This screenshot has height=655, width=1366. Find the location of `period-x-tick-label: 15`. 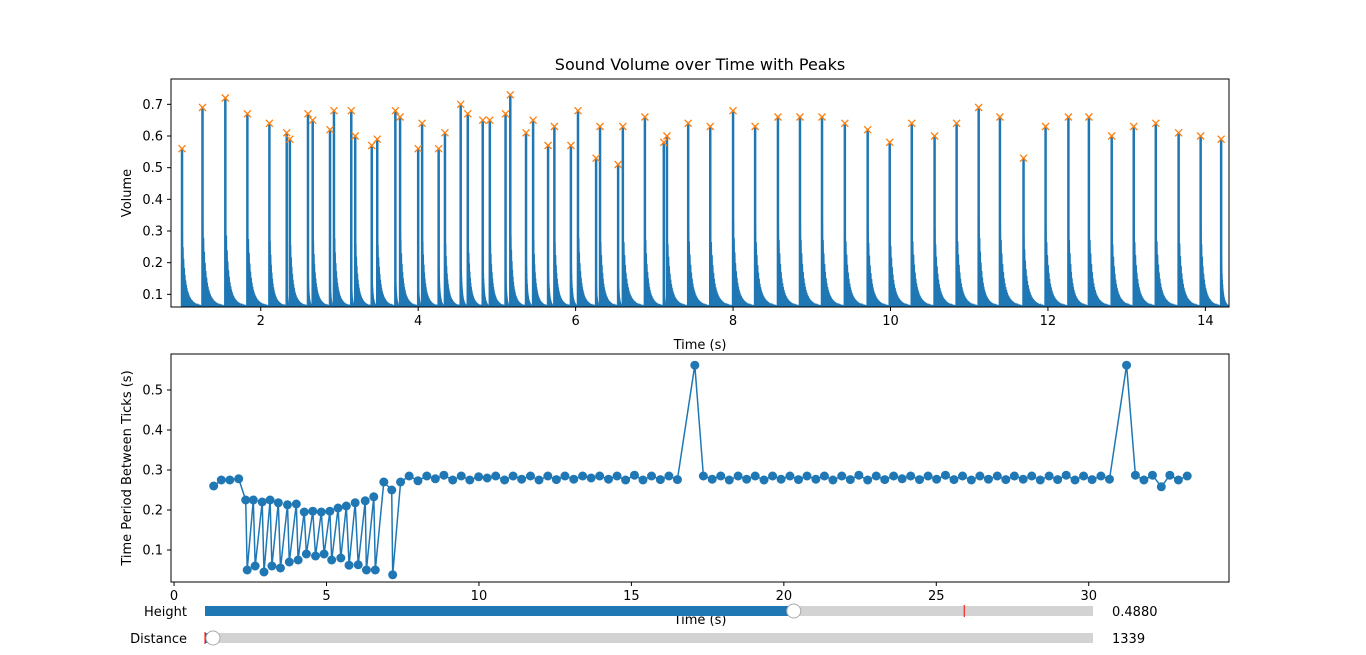

period-x-tick-label: 15 is located at coordinates (631, 596).